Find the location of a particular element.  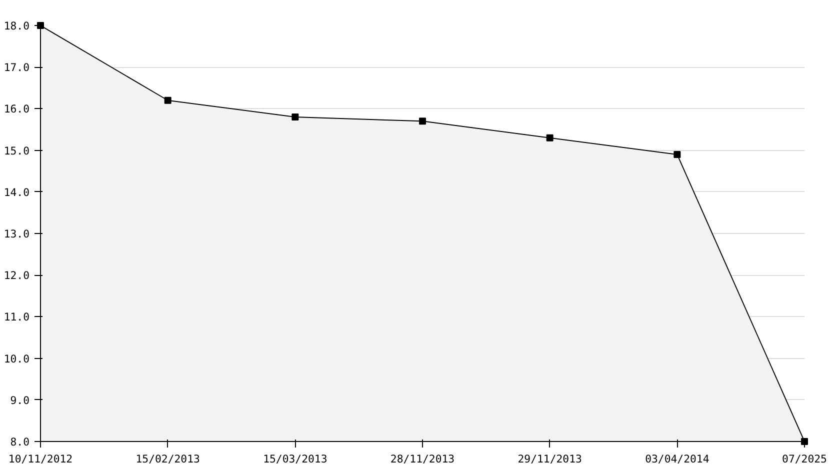

y-tick-label: 14.0 is located at coordinates (17, 192).